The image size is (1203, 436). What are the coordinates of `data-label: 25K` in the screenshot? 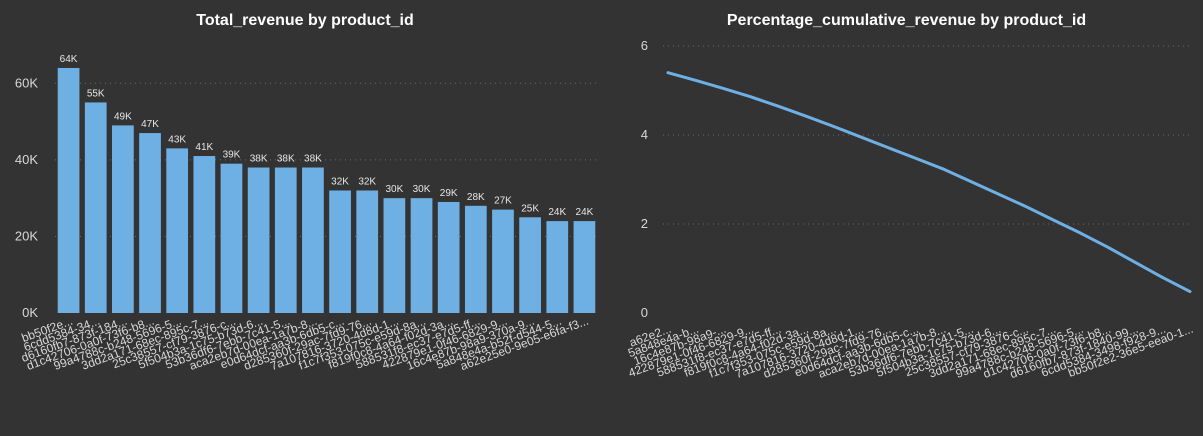 It's located at (530, 208).